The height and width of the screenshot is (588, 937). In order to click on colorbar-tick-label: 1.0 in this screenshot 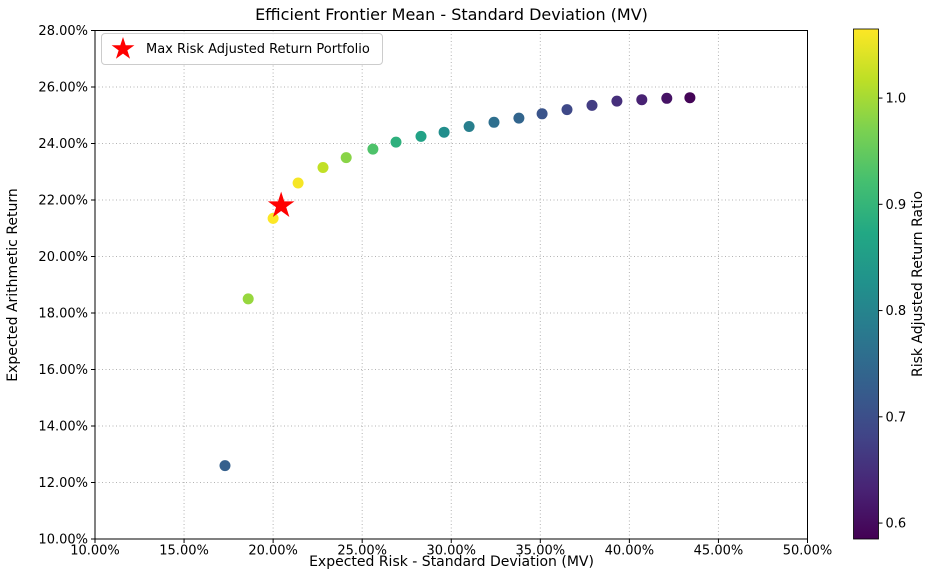, I will do `click(896, 99)`.